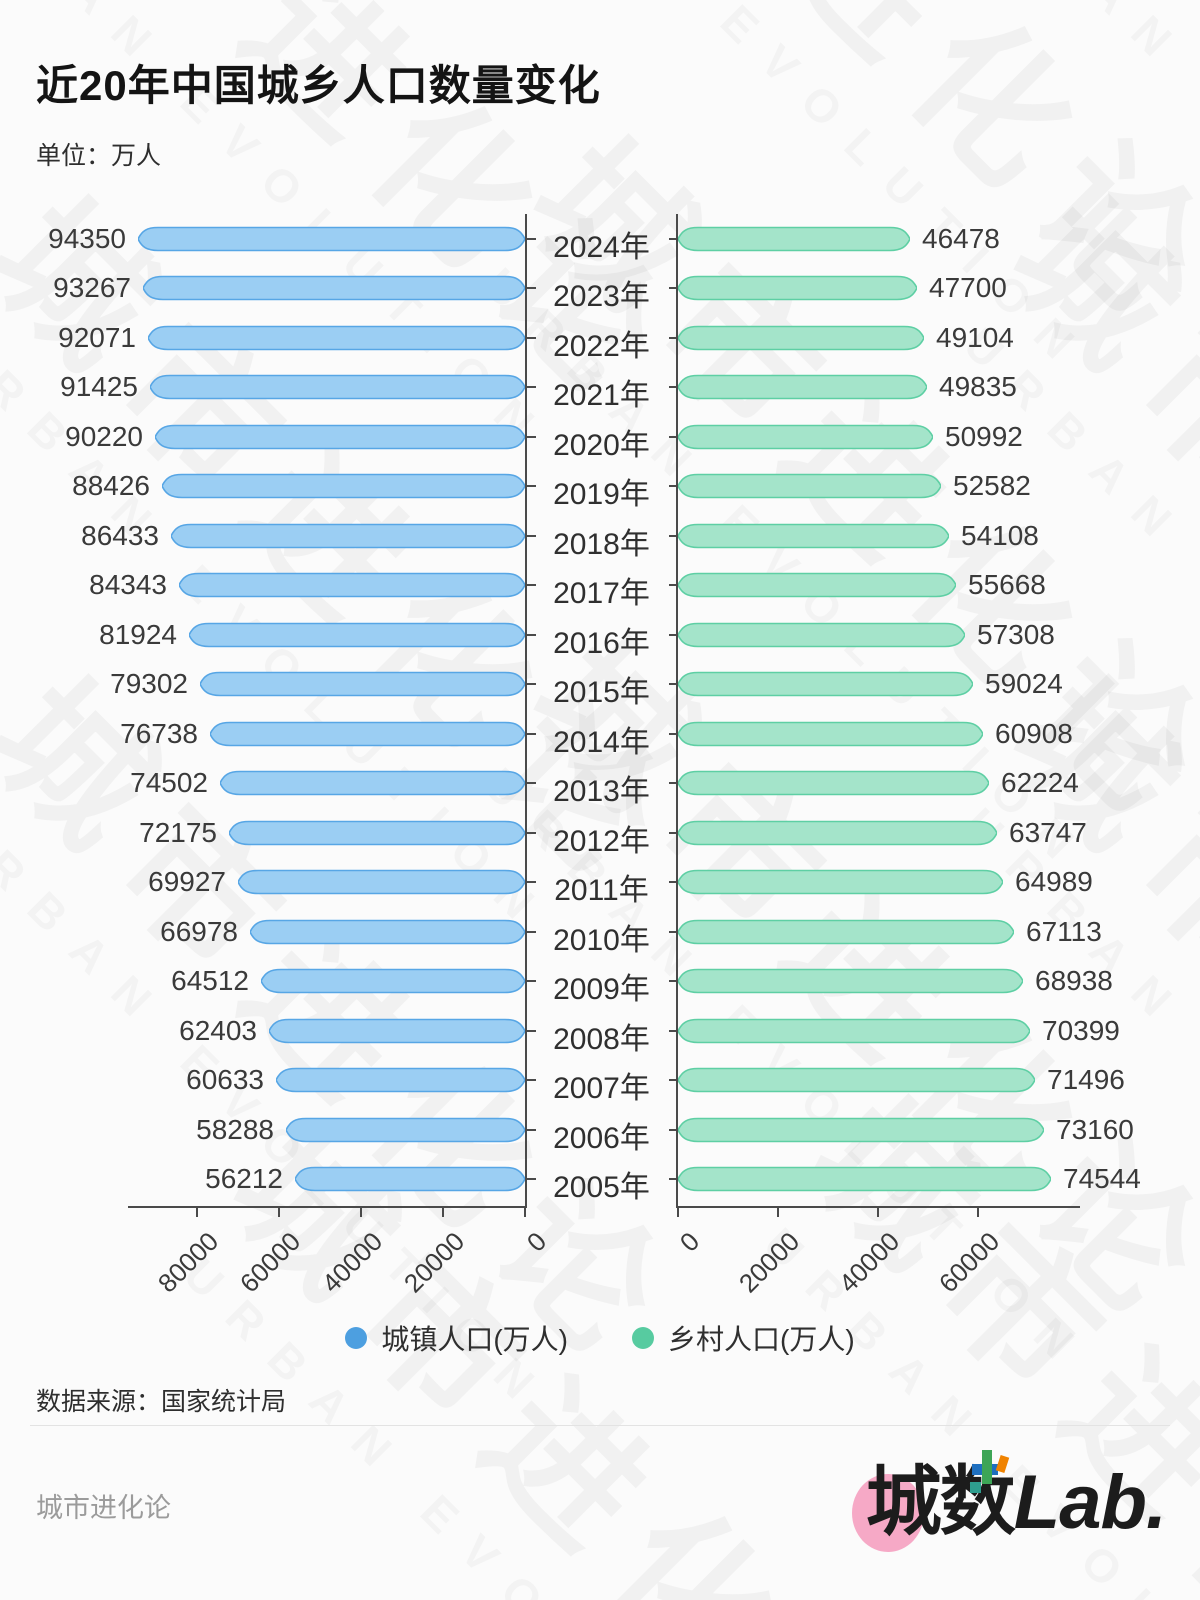  I want to click on year-label: 2013年, so click(601, 792).